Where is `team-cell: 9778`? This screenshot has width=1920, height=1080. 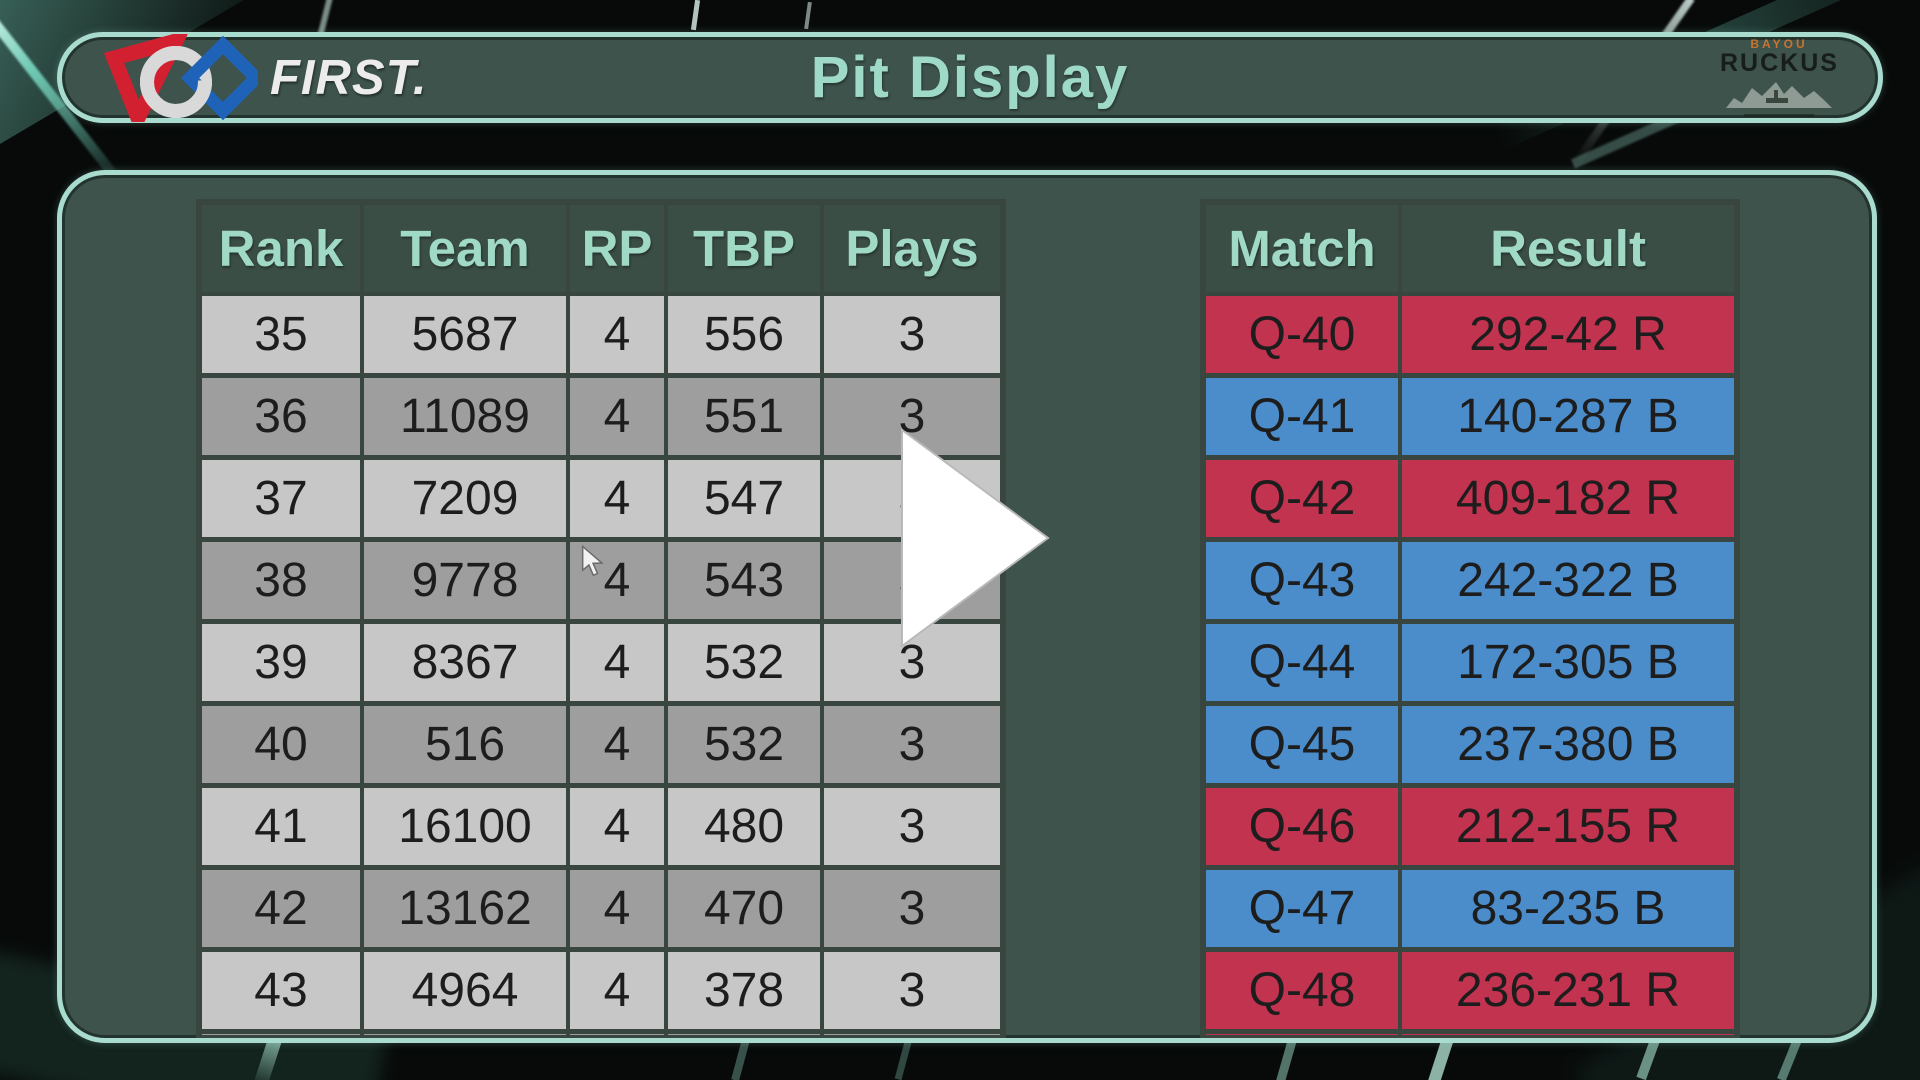 team-cell: 9778 is located at coordinates (465, 580).